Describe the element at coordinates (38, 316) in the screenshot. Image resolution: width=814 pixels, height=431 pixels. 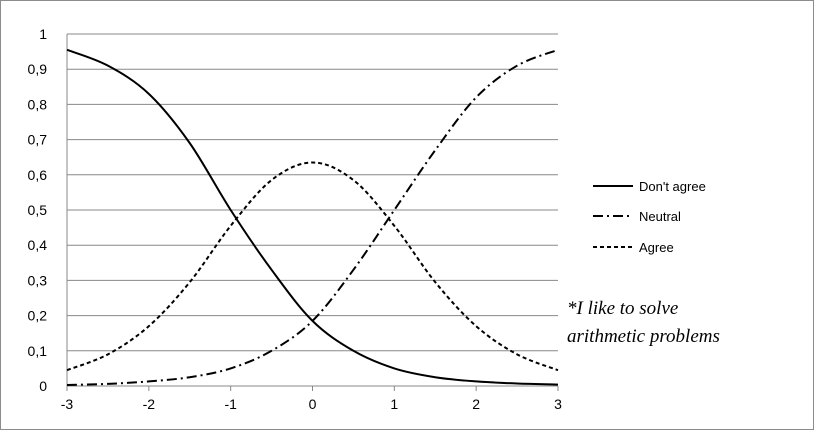
I see `y-tick-label: 0,2` at that location.